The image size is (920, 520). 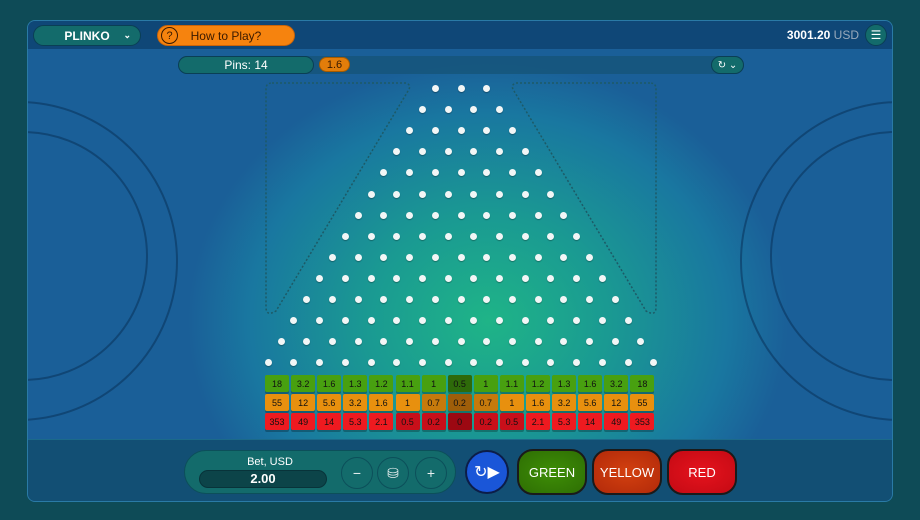 What do you see at coordinates (381, 383) in the screenshot?
I see `green-multiplier: 1.2` at bounding box center [381, 383].